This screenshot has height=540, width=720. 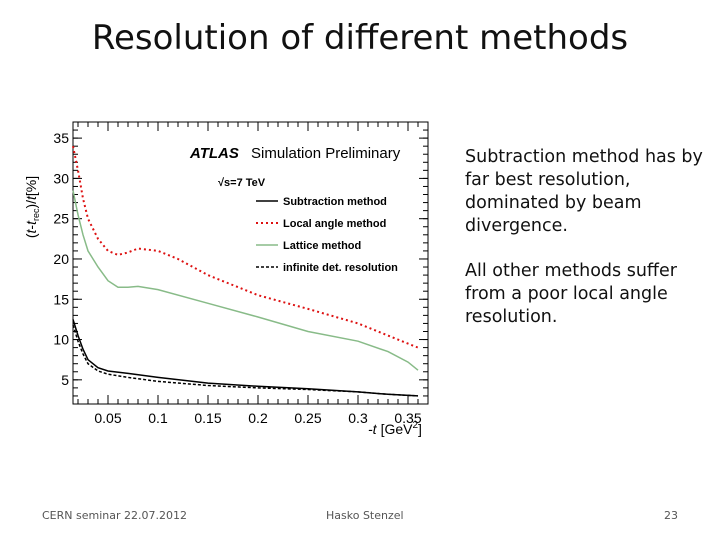 I want to click on x-tick-label: 0.15, so click(x=207, y=418).